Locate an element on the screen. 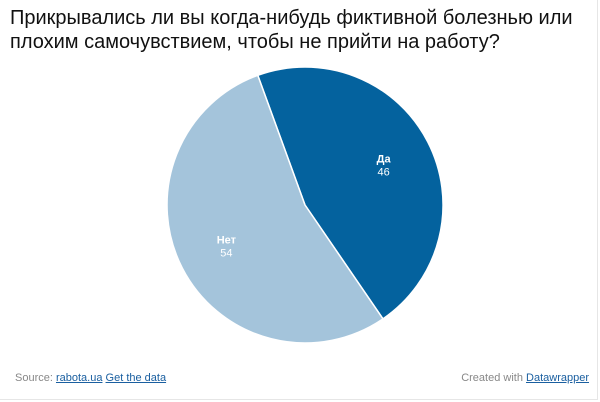  created-with-line: Created with Datawrapper is located at coordinates (525, 378).